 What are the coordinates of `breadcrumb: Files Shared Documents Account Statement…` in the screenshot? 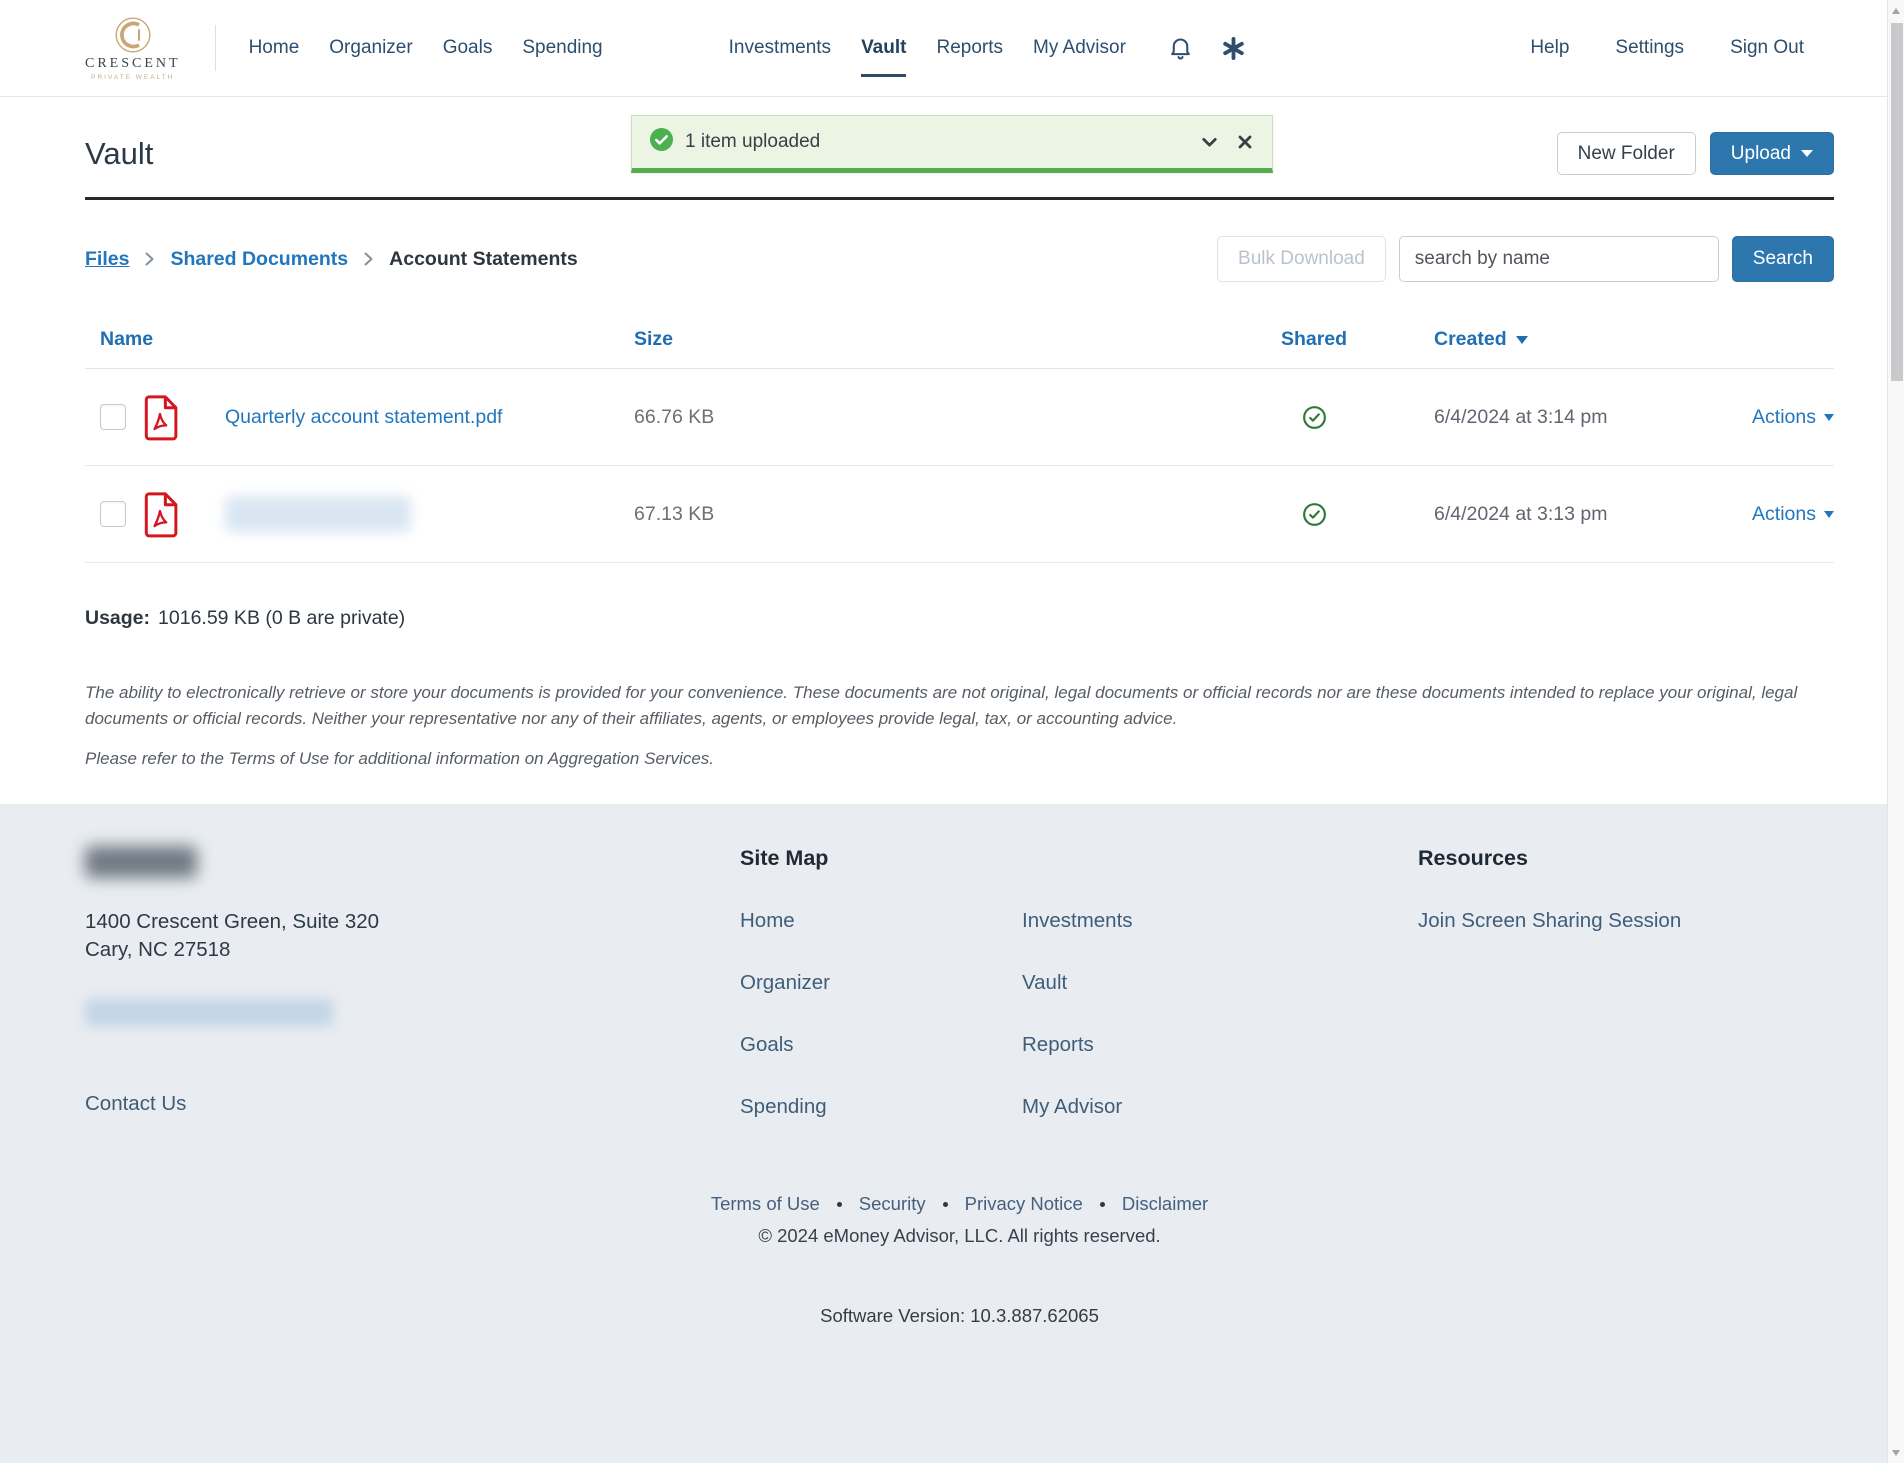 It's located at (331, 259).